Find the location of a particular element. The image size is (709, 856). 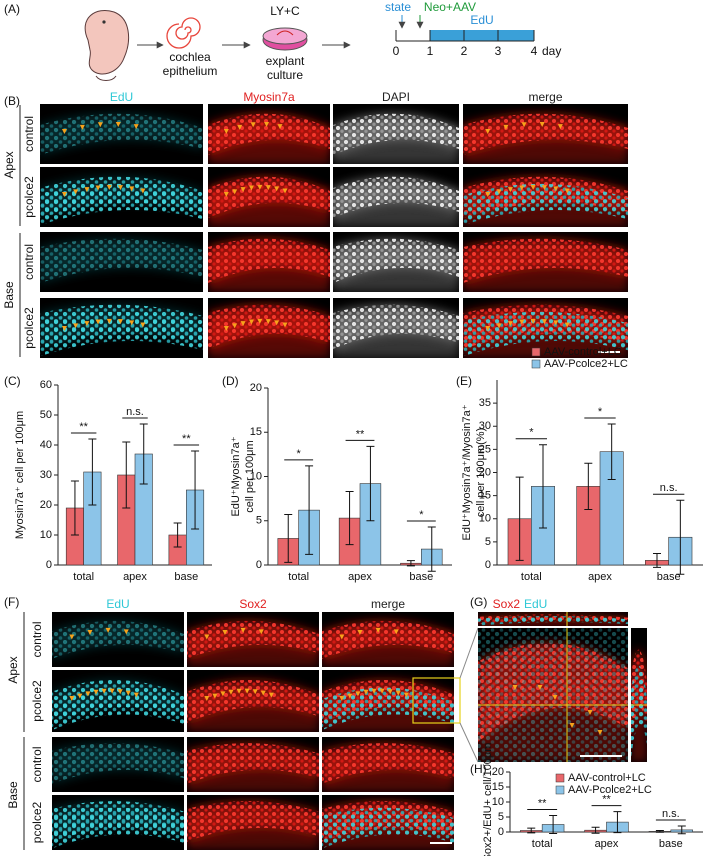

cochlea-label: epithelium is located at coordinates (190, 71).